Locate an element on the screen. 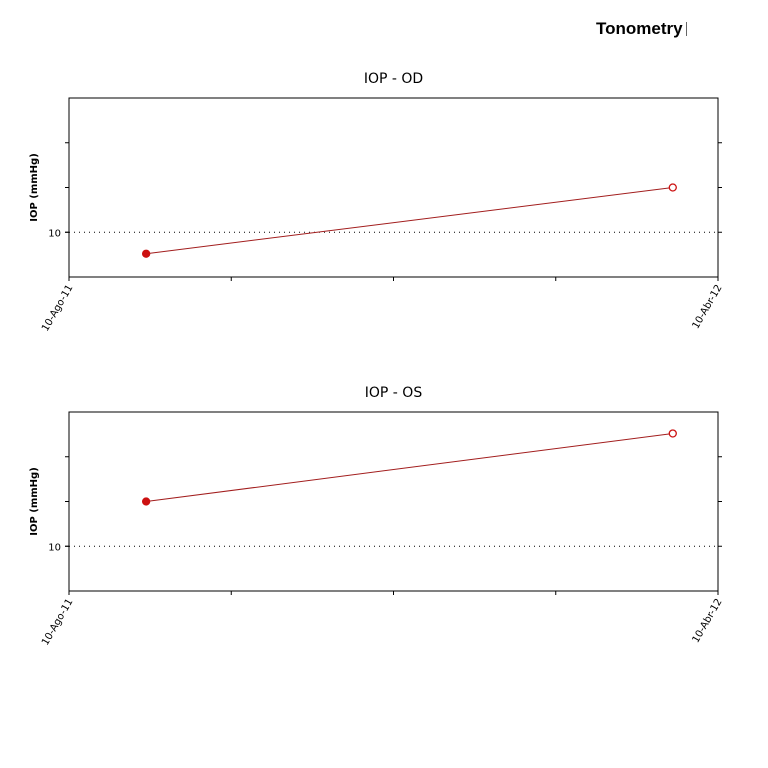  title-cursor-mark is located at coordinates (686, 29).